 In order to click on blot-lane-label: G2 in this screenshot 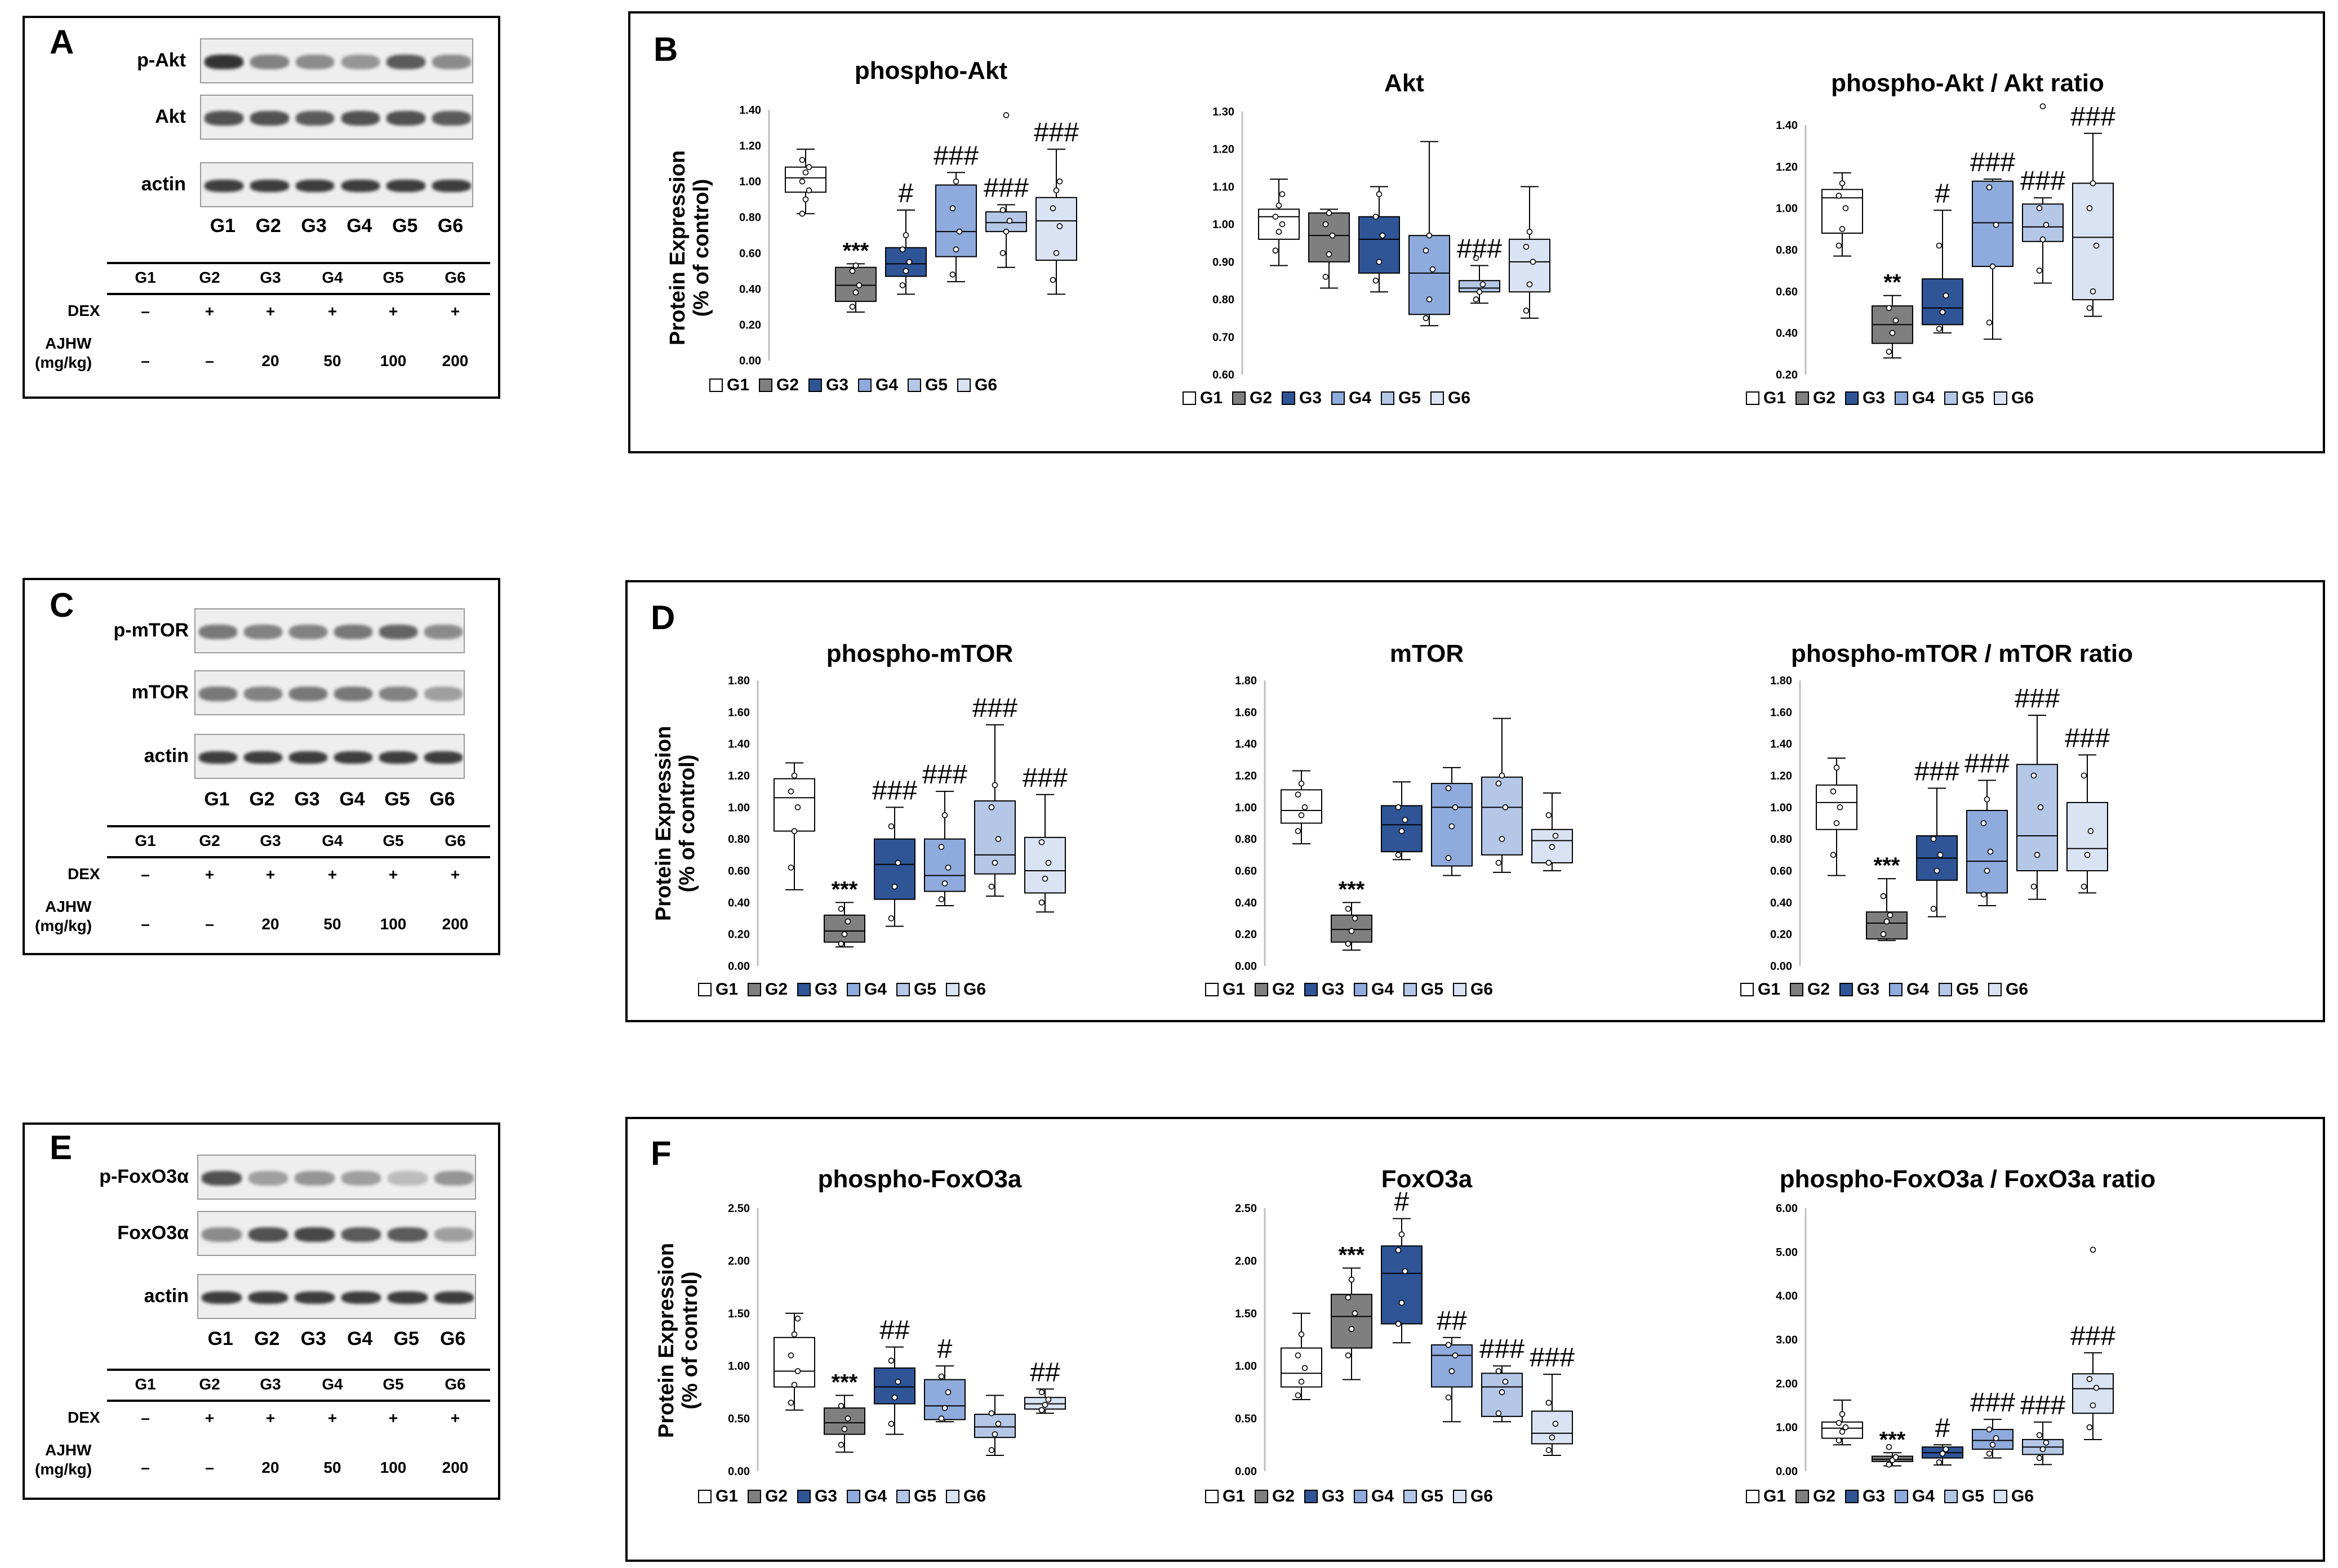, I will do `click(267, 1338)`.